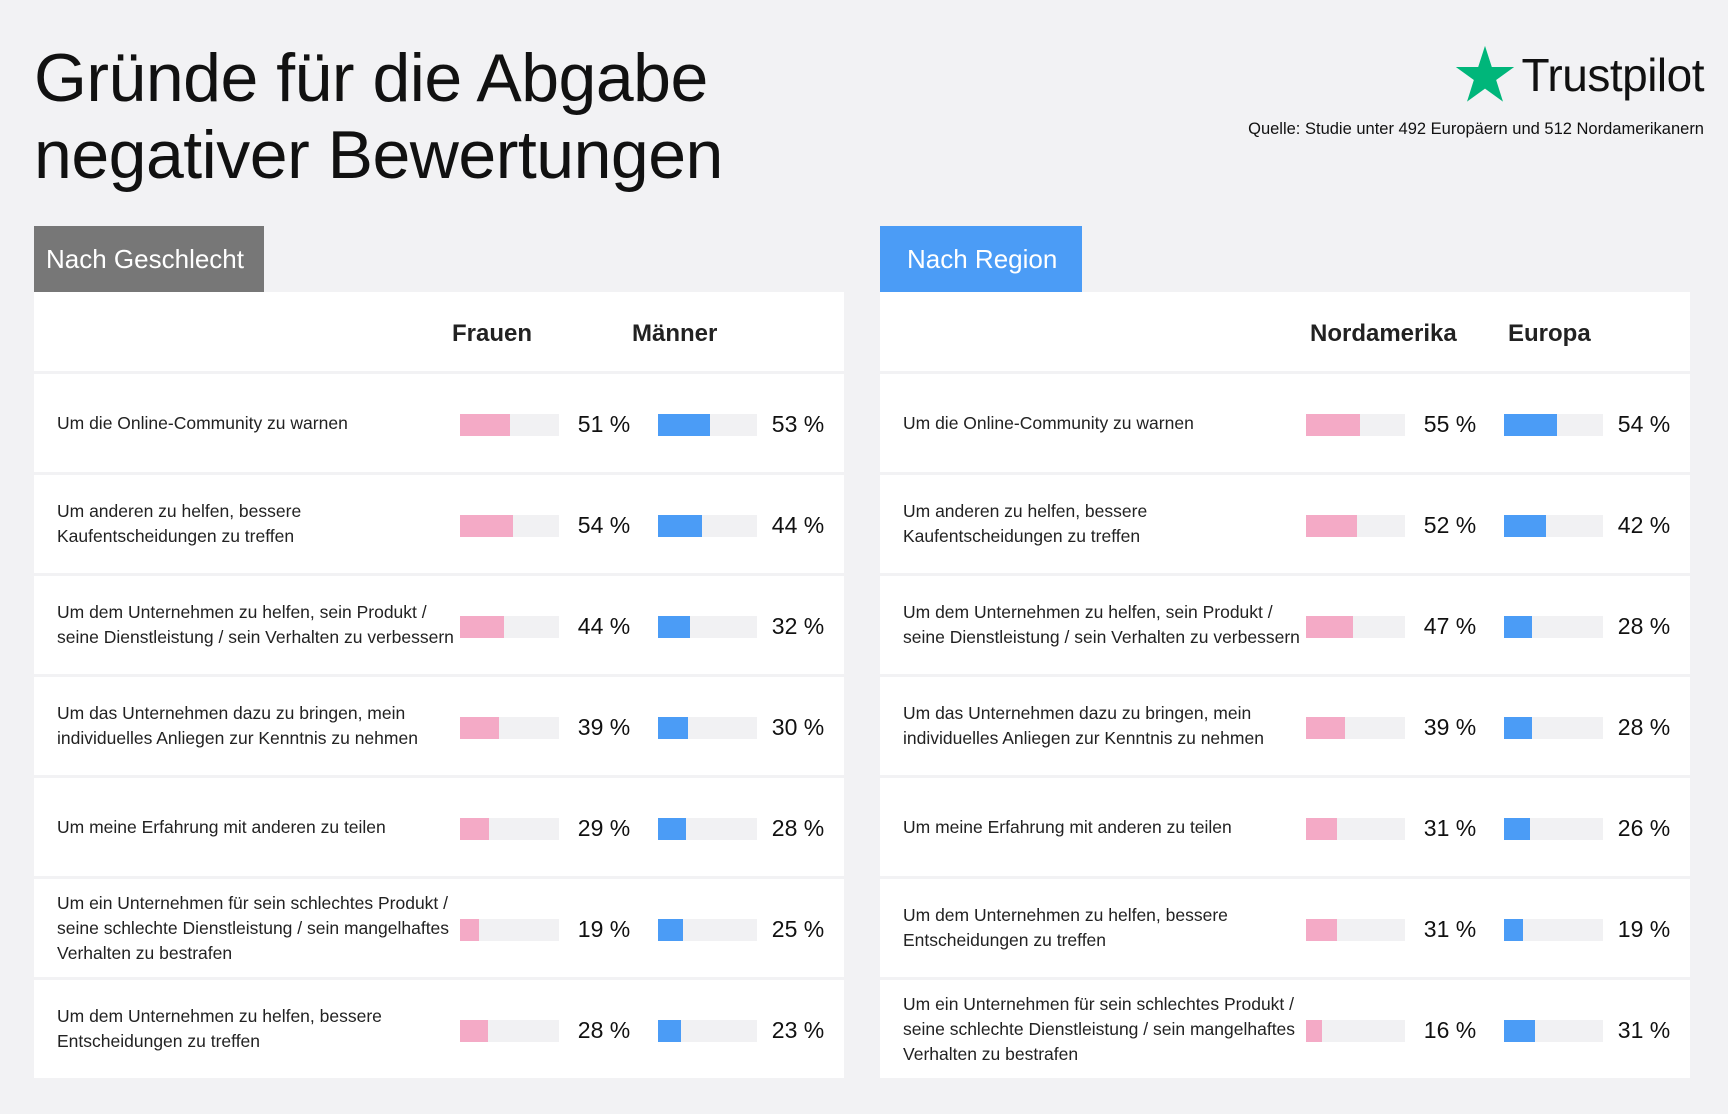 This screenshot has height=1114, width=1728. Describe the element at coordinates (1644, 525) in the screenshot. I see `value-label: 42 %` at that location.